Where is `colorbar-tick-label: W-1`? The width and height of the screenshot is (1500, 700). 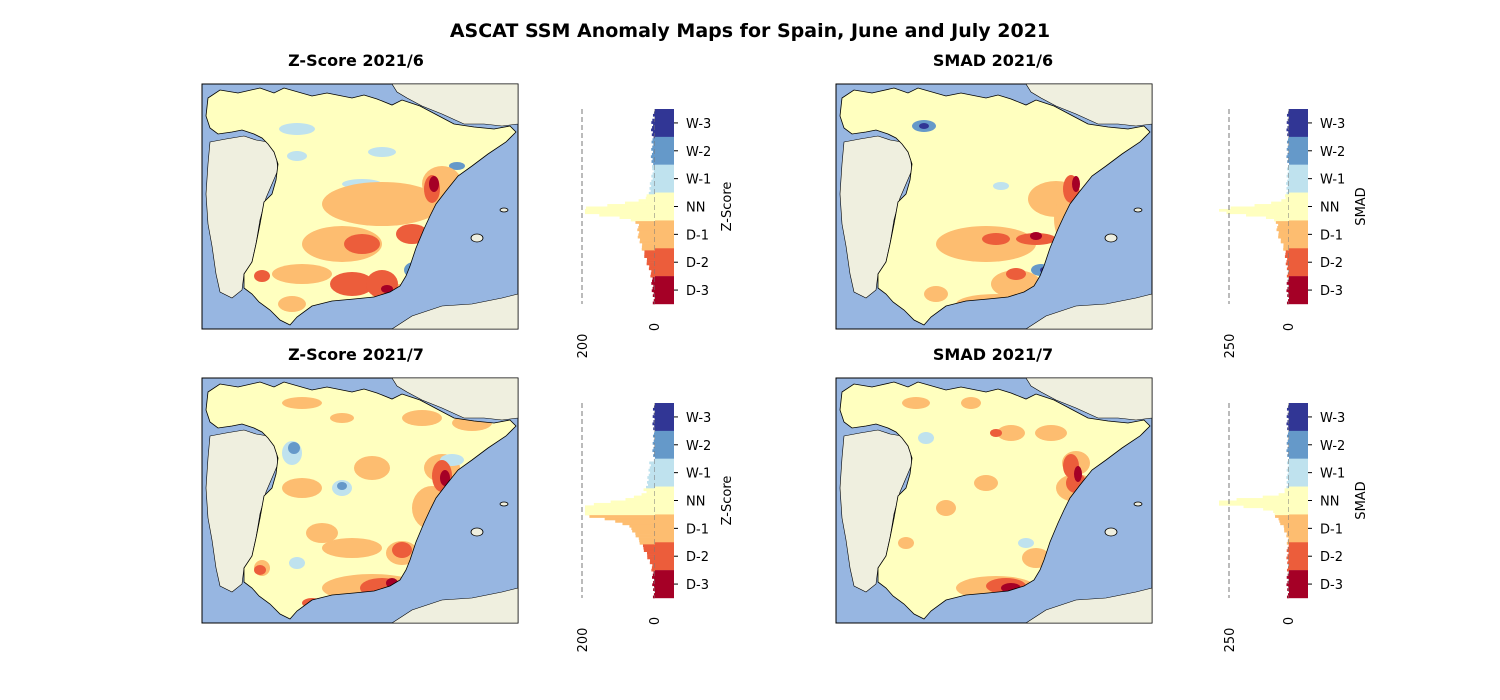 colorbar-tick-label: W-1 is located at coordinates (698, 180).